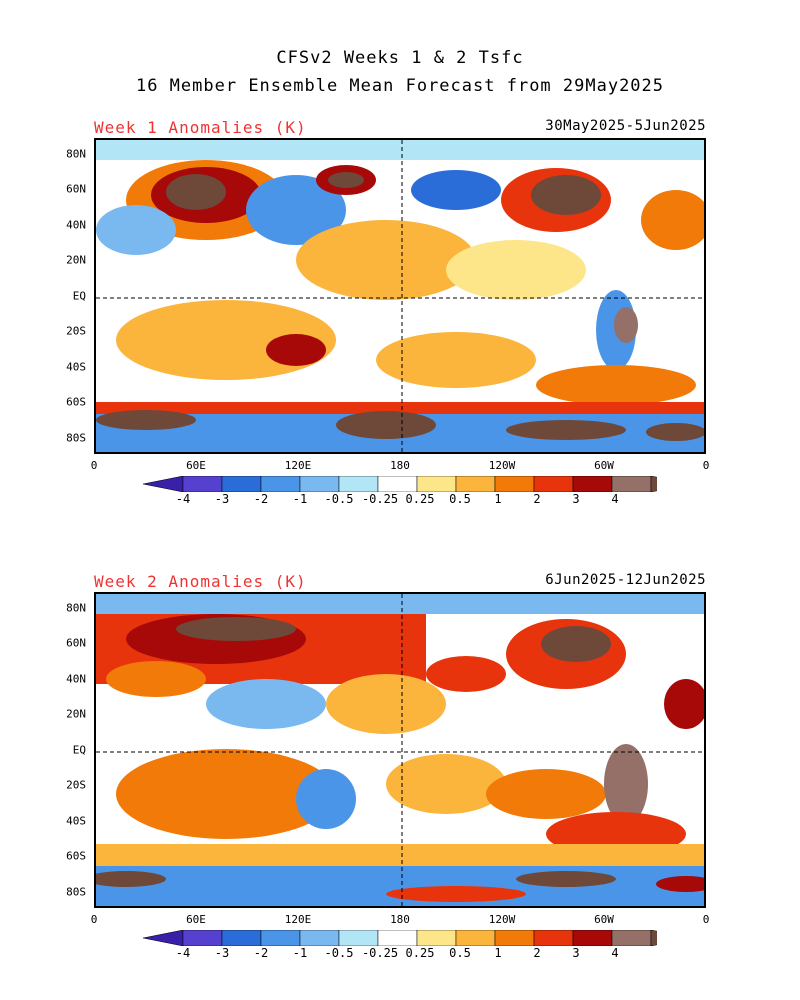  I want to click on week1-dates: 30May2025-5Jun2025, so click(625, 126).